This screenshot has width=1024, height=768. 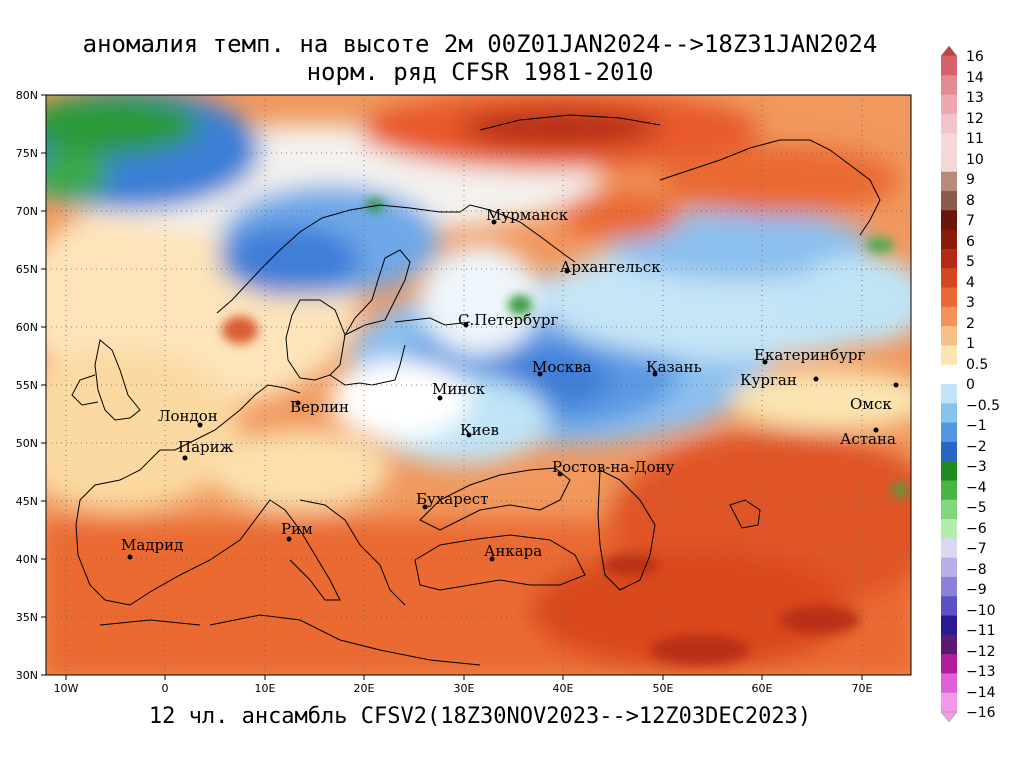 I want to click on colorbar-label: 12, so click(x=975, y=119).